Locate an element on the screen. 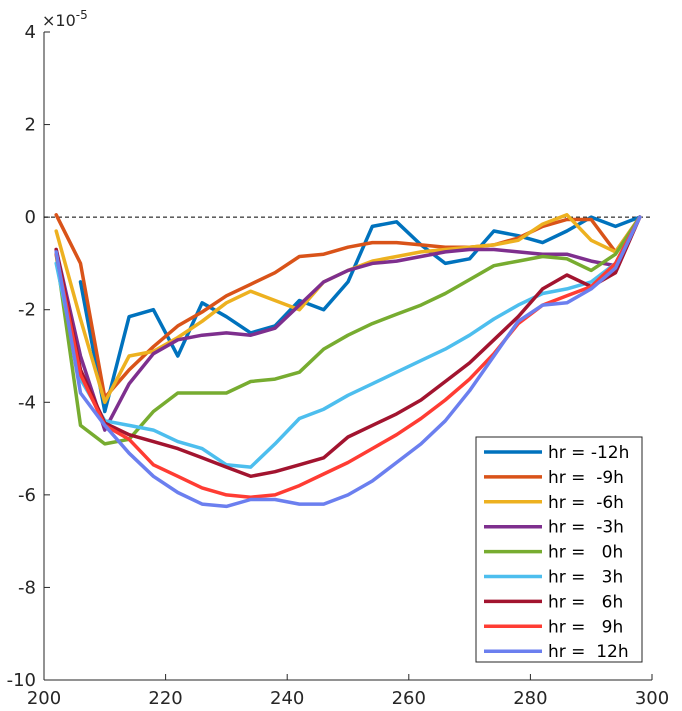 This screenshot has width=682, height=711. y-tick-label: 0 is located at coordinates (30, 217).